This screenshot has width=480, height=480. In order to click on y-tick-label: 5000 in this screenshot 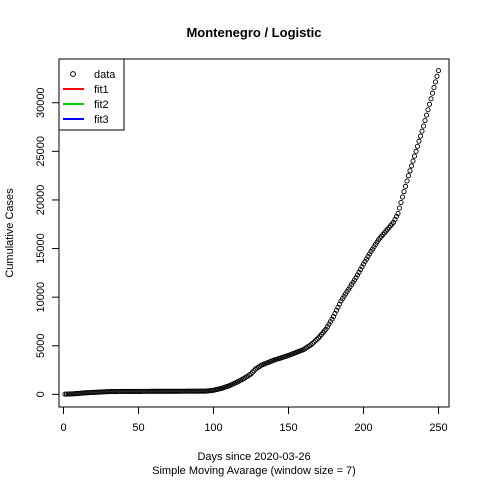, I will do `click(41, 346)`.